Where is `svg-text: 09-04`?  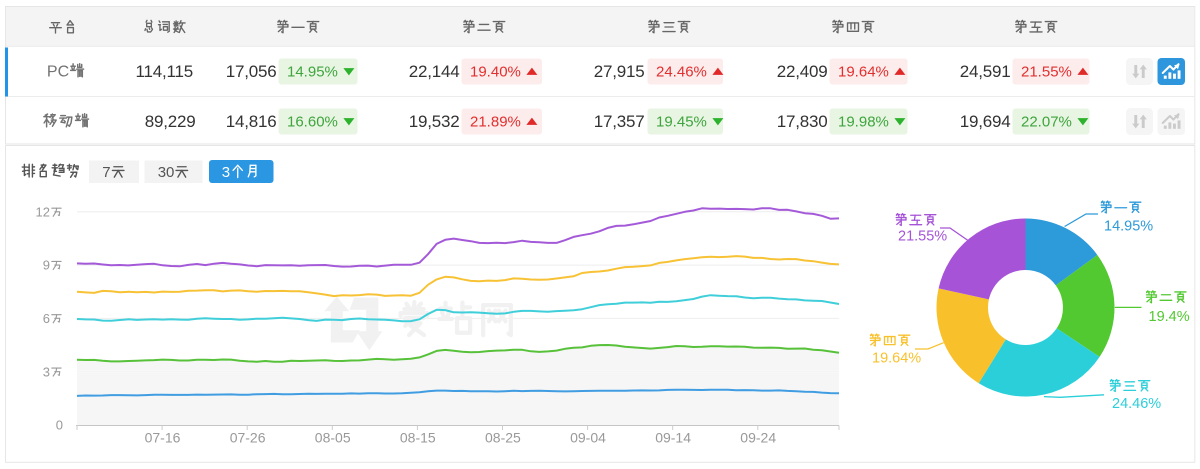 svg-text: 09-04 is located at coordinates (588, 438).